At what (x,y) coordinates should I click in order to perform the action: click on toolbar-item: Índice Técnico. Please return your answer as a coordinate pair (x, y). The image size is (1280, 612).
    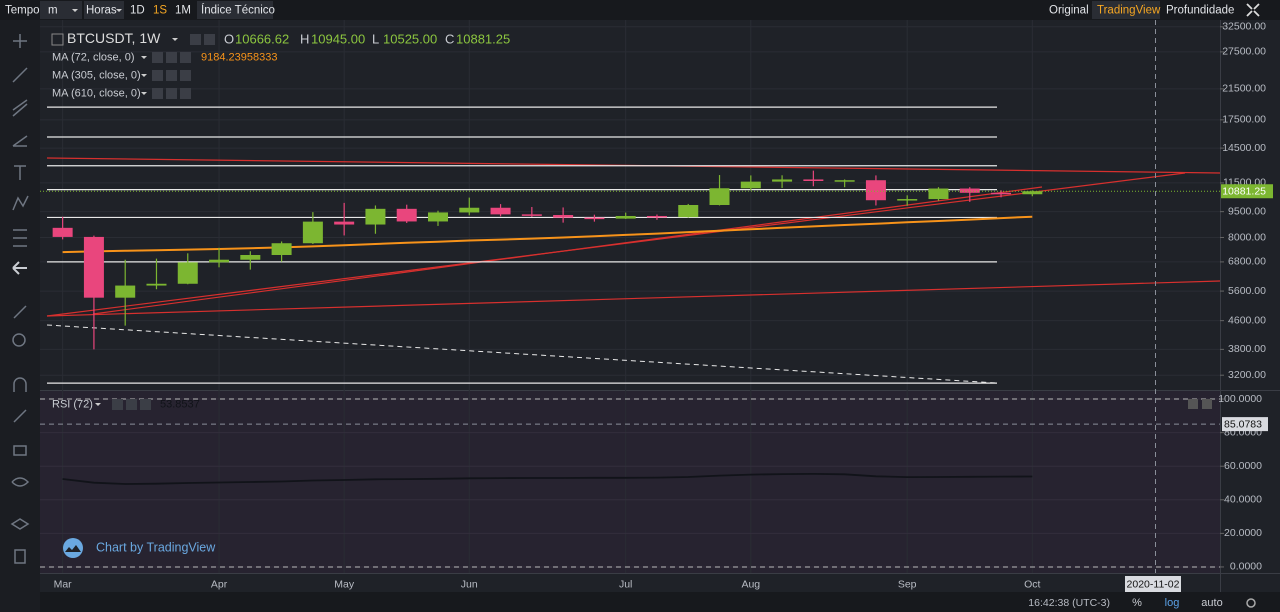
    Looking at the image, I should click on (238, 10).